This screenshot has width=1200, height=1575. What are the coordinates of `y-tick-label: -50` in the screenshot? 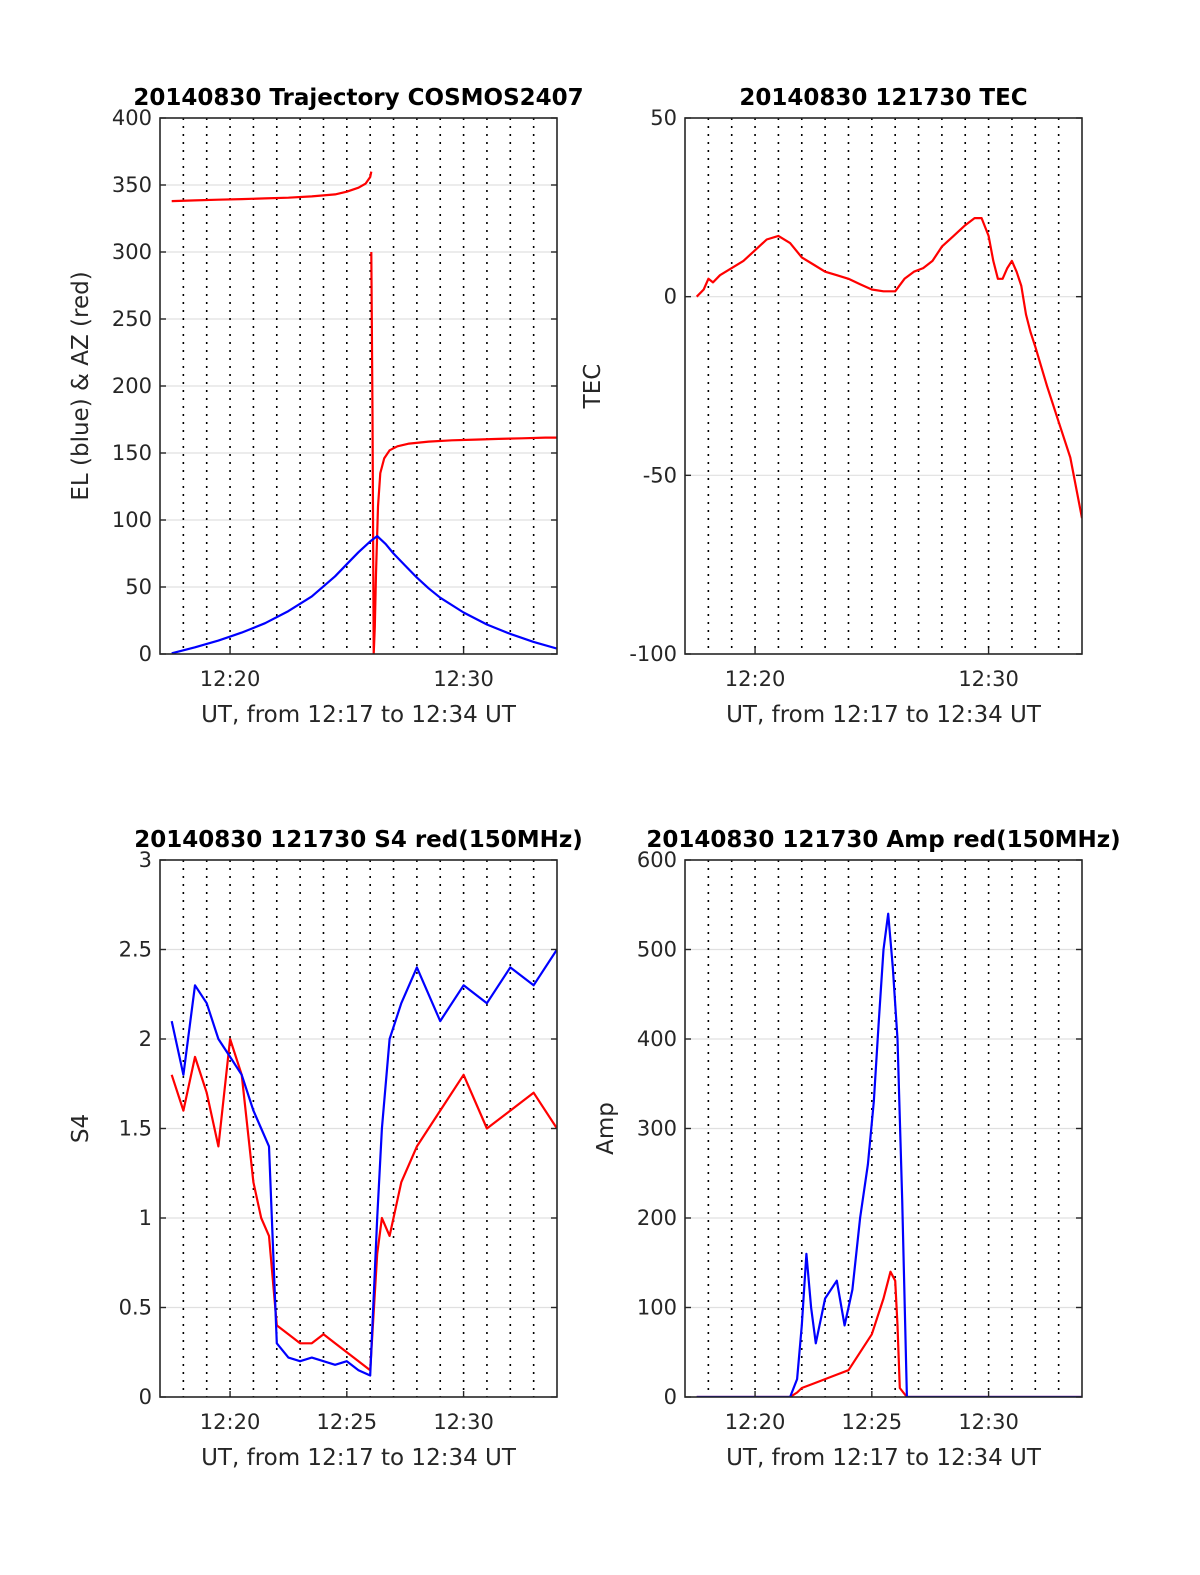 It's located at (660, 475).